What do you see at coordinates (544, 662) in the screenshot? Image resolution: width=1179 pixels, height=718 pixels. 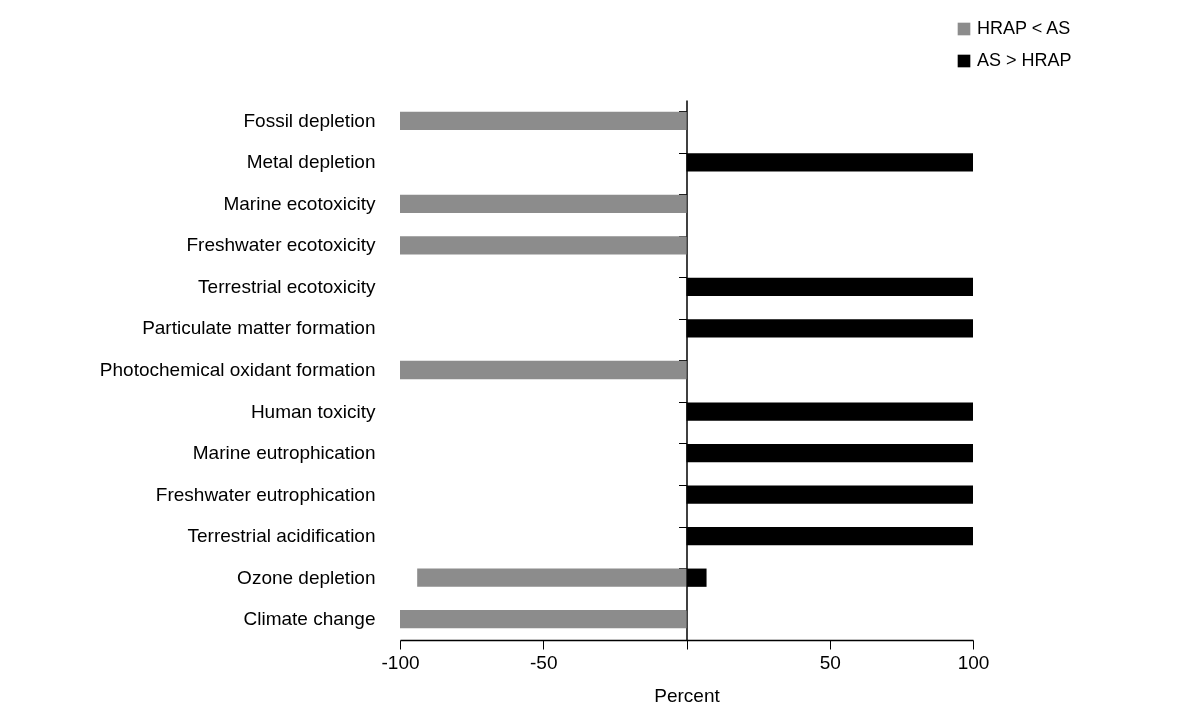 I see `x-tick-label: -50` at bounding box center [544, 662].